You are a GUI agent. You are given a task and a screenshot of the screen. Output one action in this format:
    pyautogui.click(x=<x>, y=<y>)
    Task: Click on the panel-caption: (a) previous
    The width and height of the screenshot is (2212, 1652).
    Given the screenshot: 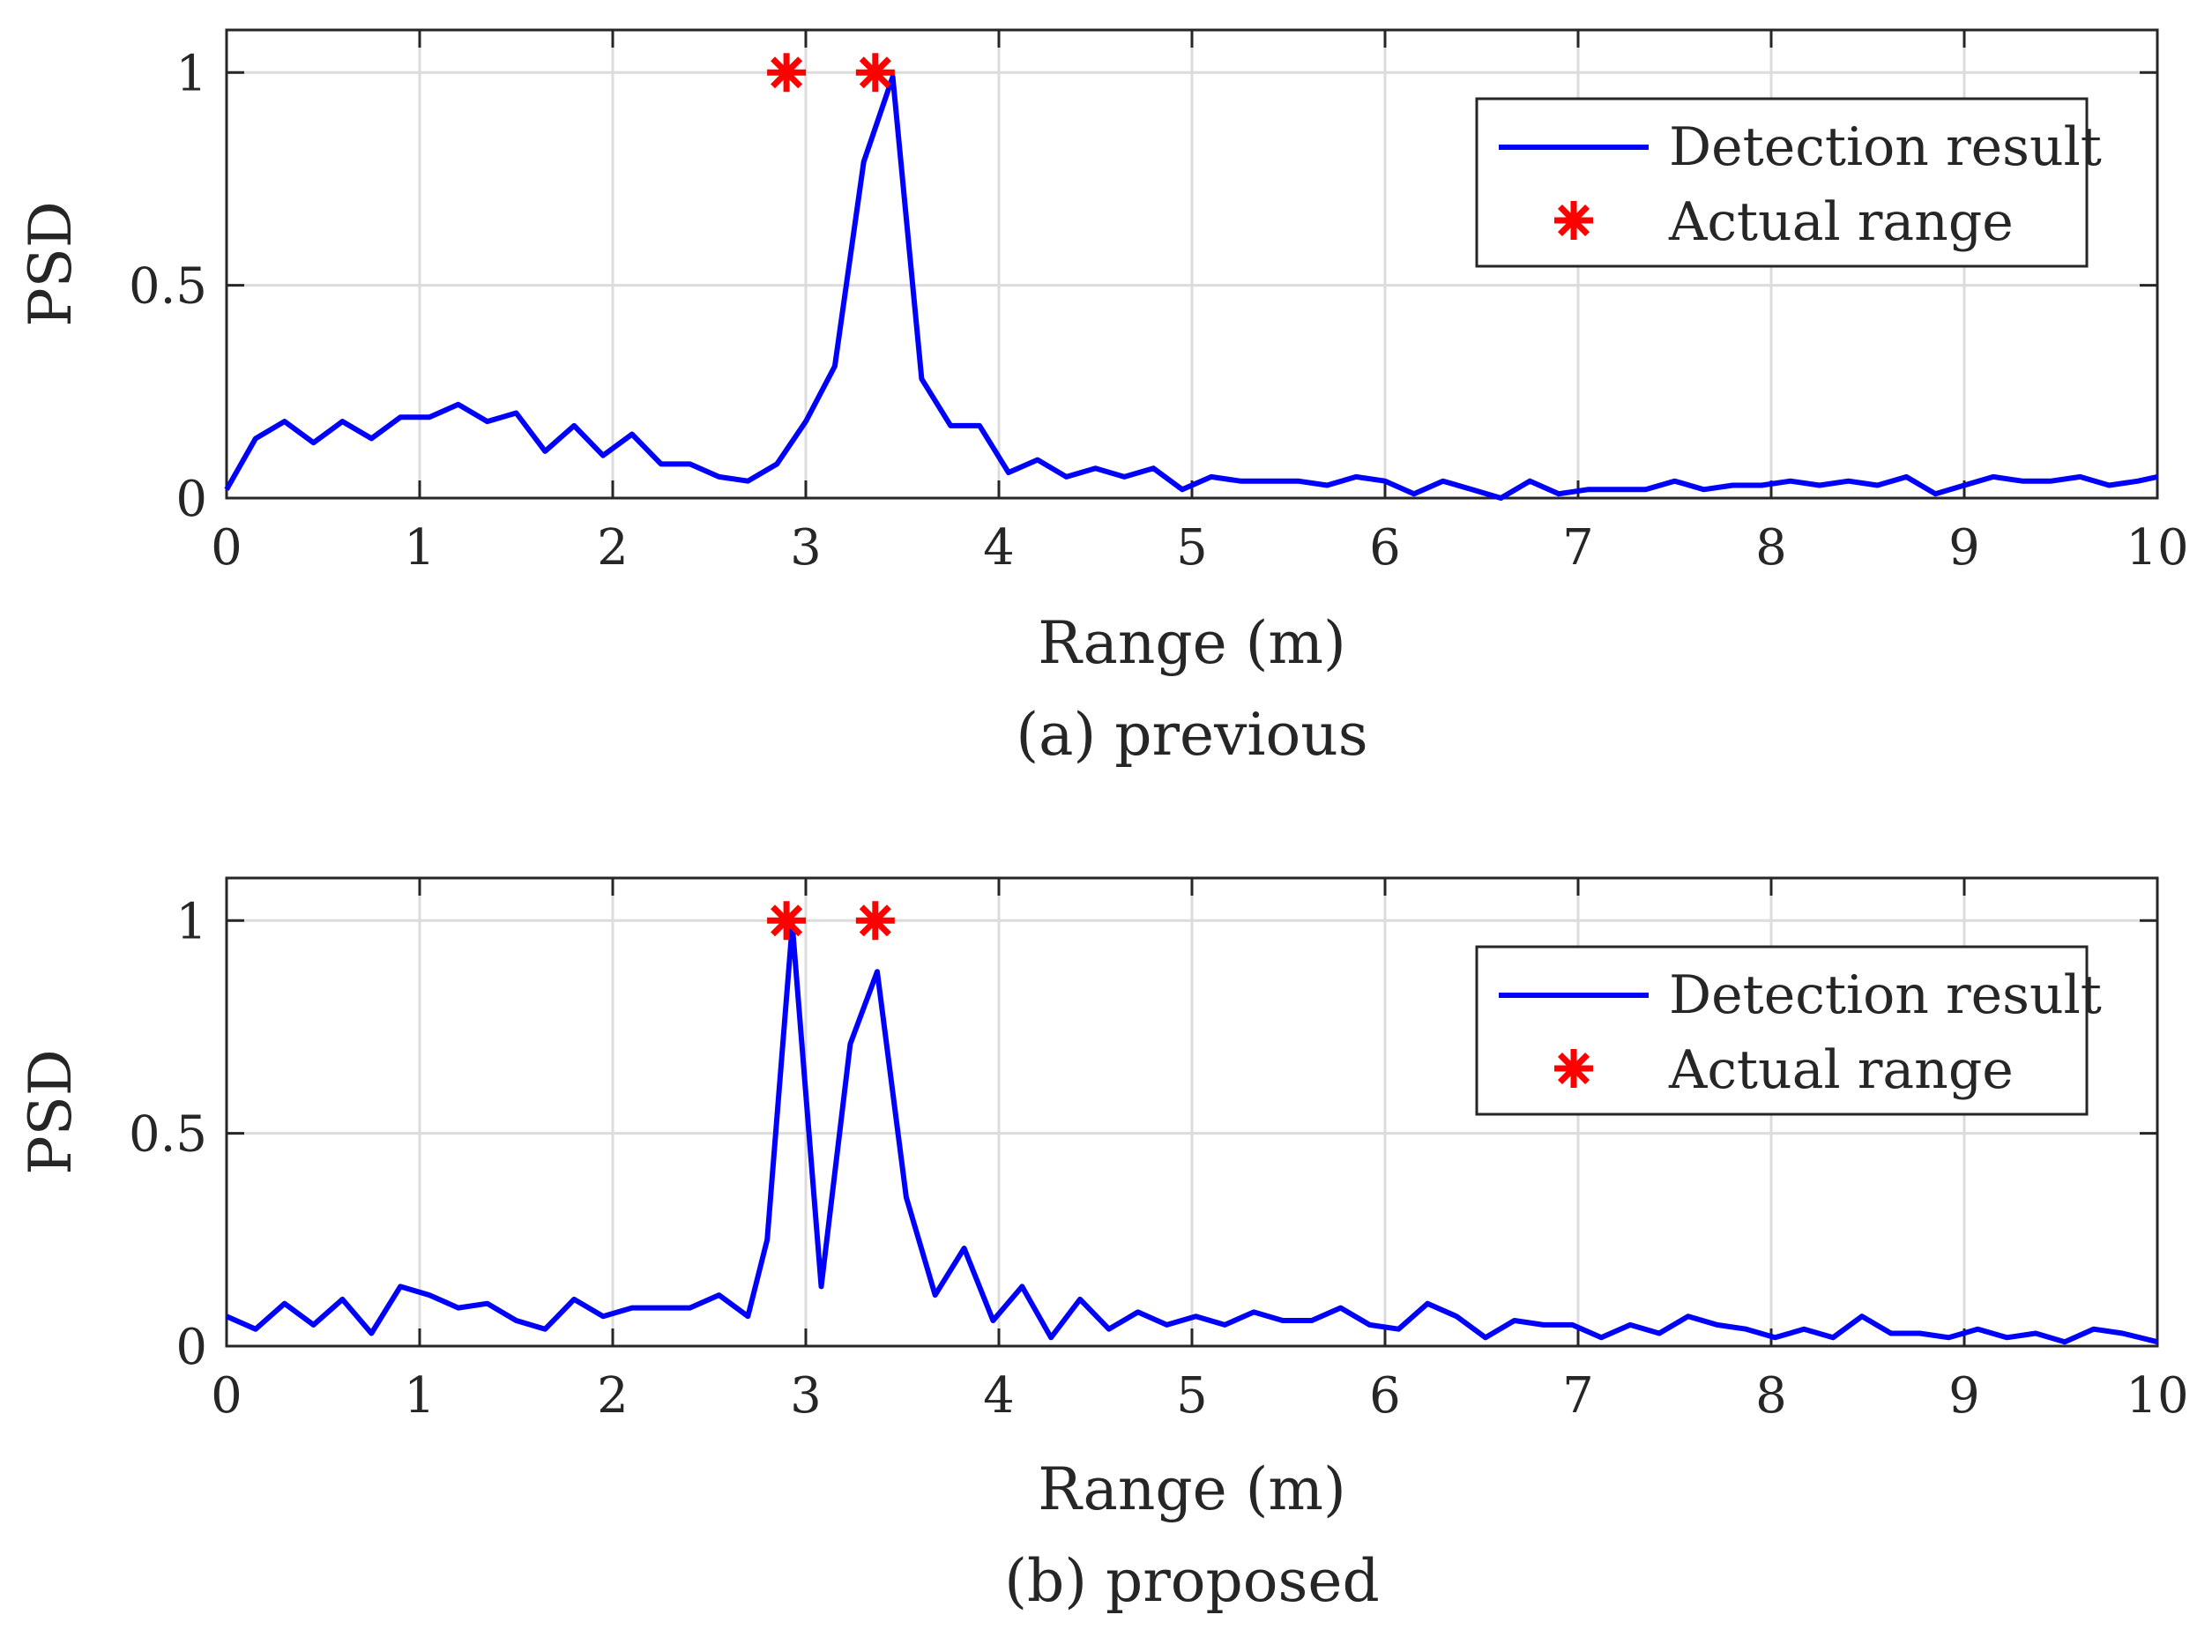 What is the action you would take?
    pyautogui.click(x=1191, y=735)
    